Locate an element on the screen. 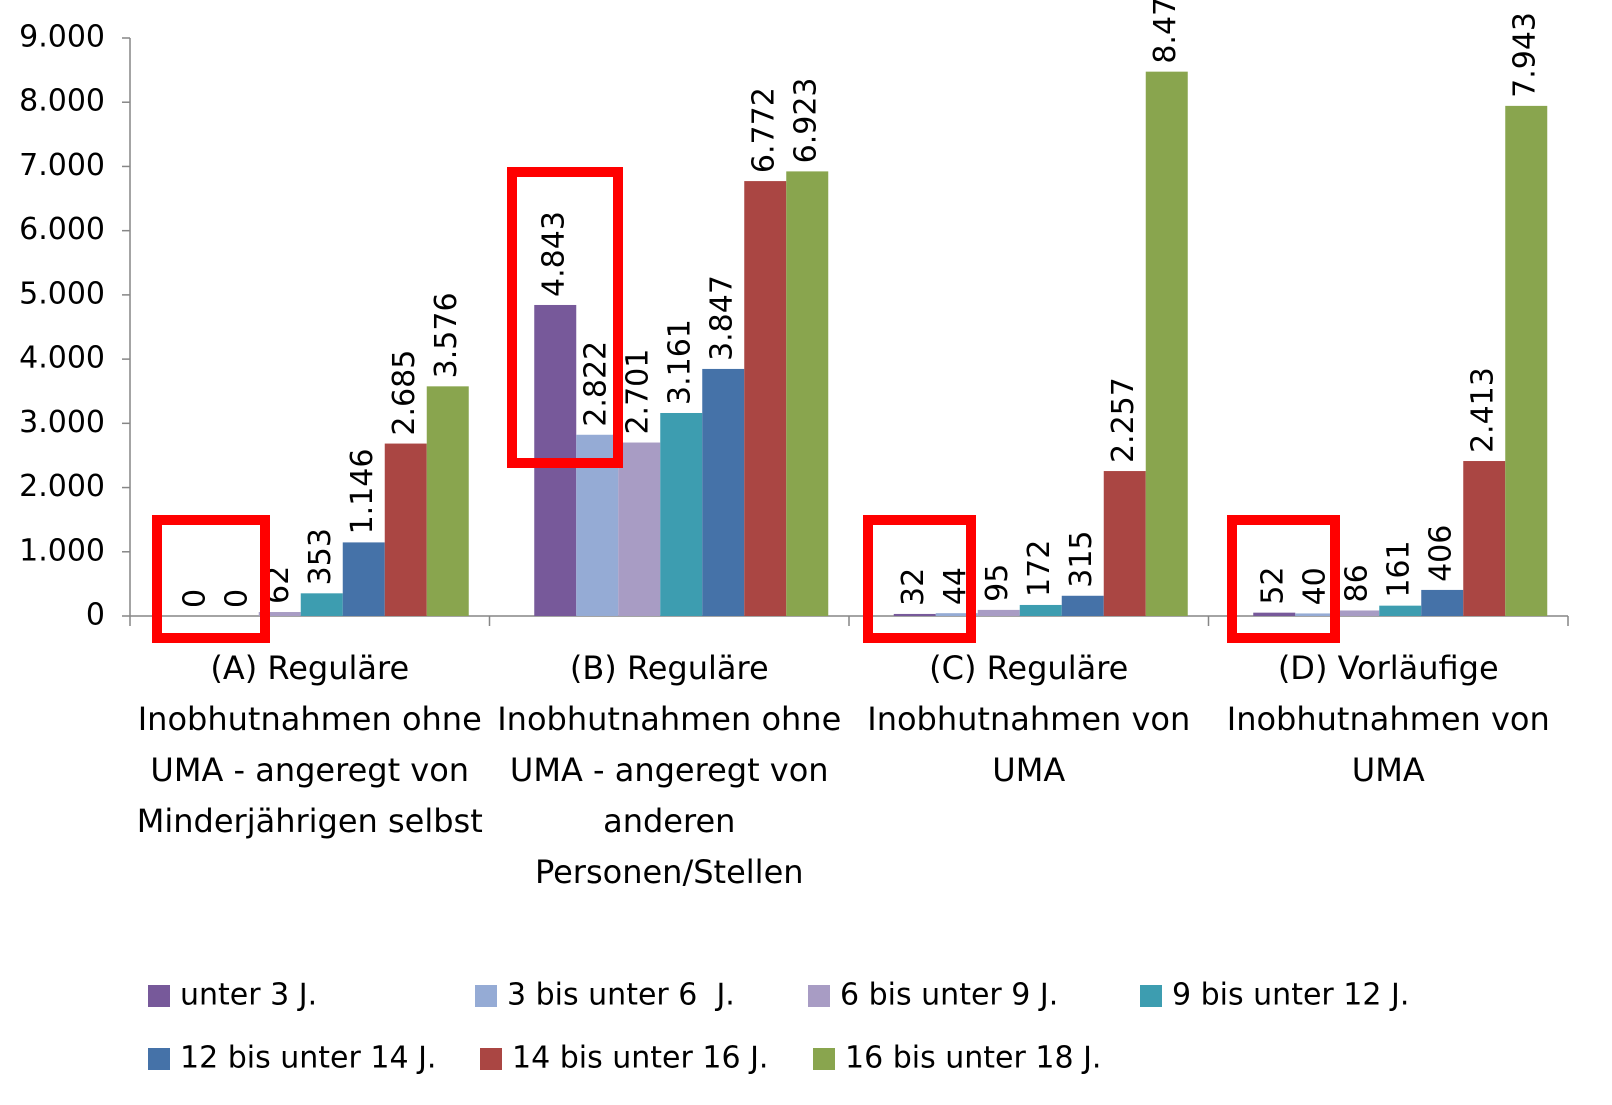 This screenshot has width=1612, height=1105. data-label: 7.943 is located at coordinates (1525, 55).